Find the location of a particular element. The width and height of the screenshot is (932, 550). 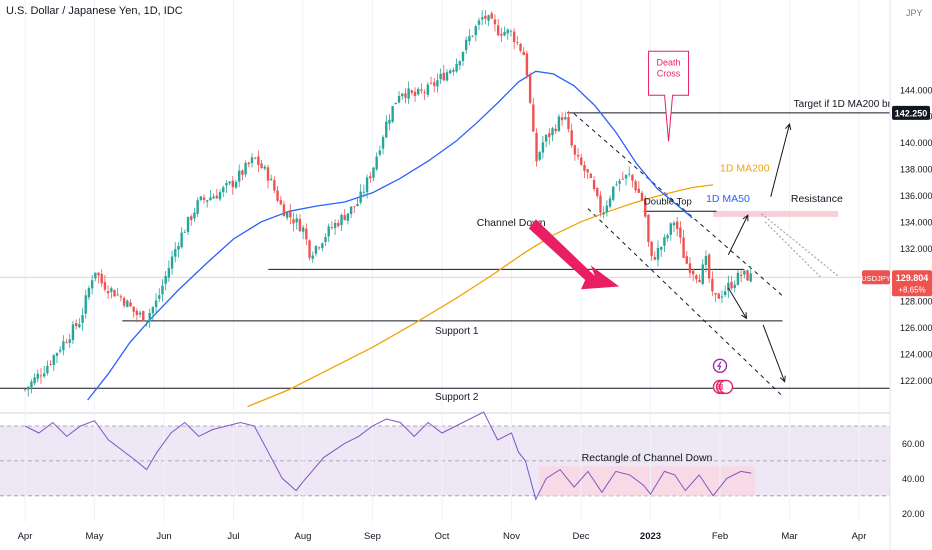

rsi-rectangle-label: Rectangle of Channel Down is located at coordinates (647, 458).